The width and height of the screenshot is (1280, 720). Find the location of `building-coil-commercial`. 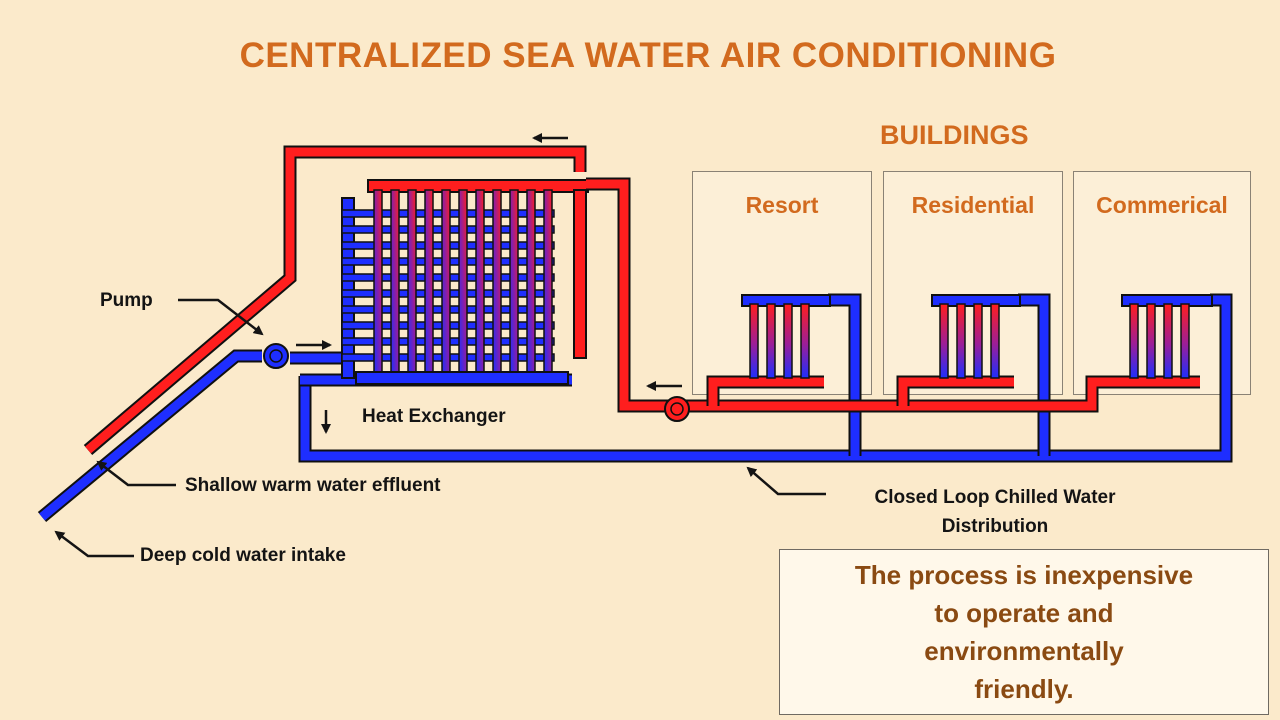

building-coil-commercial is located at coordinates (1167, 336).